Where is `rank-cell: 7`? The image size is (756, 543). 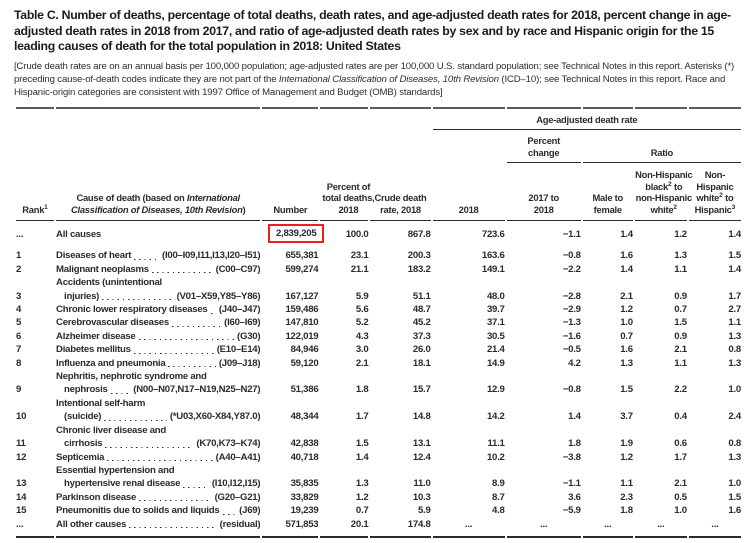
rank-cell: 7 is located at coordinates (19, 350).